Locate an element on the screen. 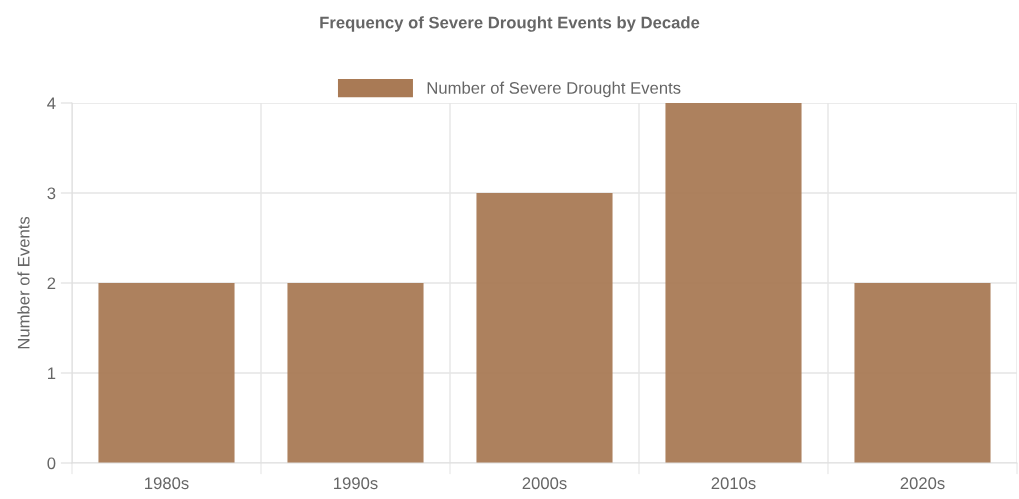 The width and height of the screenshot is (1019, 499). chart-title: Frequency of Severe Drought Events by Decade is located at coordinates (510, 24).